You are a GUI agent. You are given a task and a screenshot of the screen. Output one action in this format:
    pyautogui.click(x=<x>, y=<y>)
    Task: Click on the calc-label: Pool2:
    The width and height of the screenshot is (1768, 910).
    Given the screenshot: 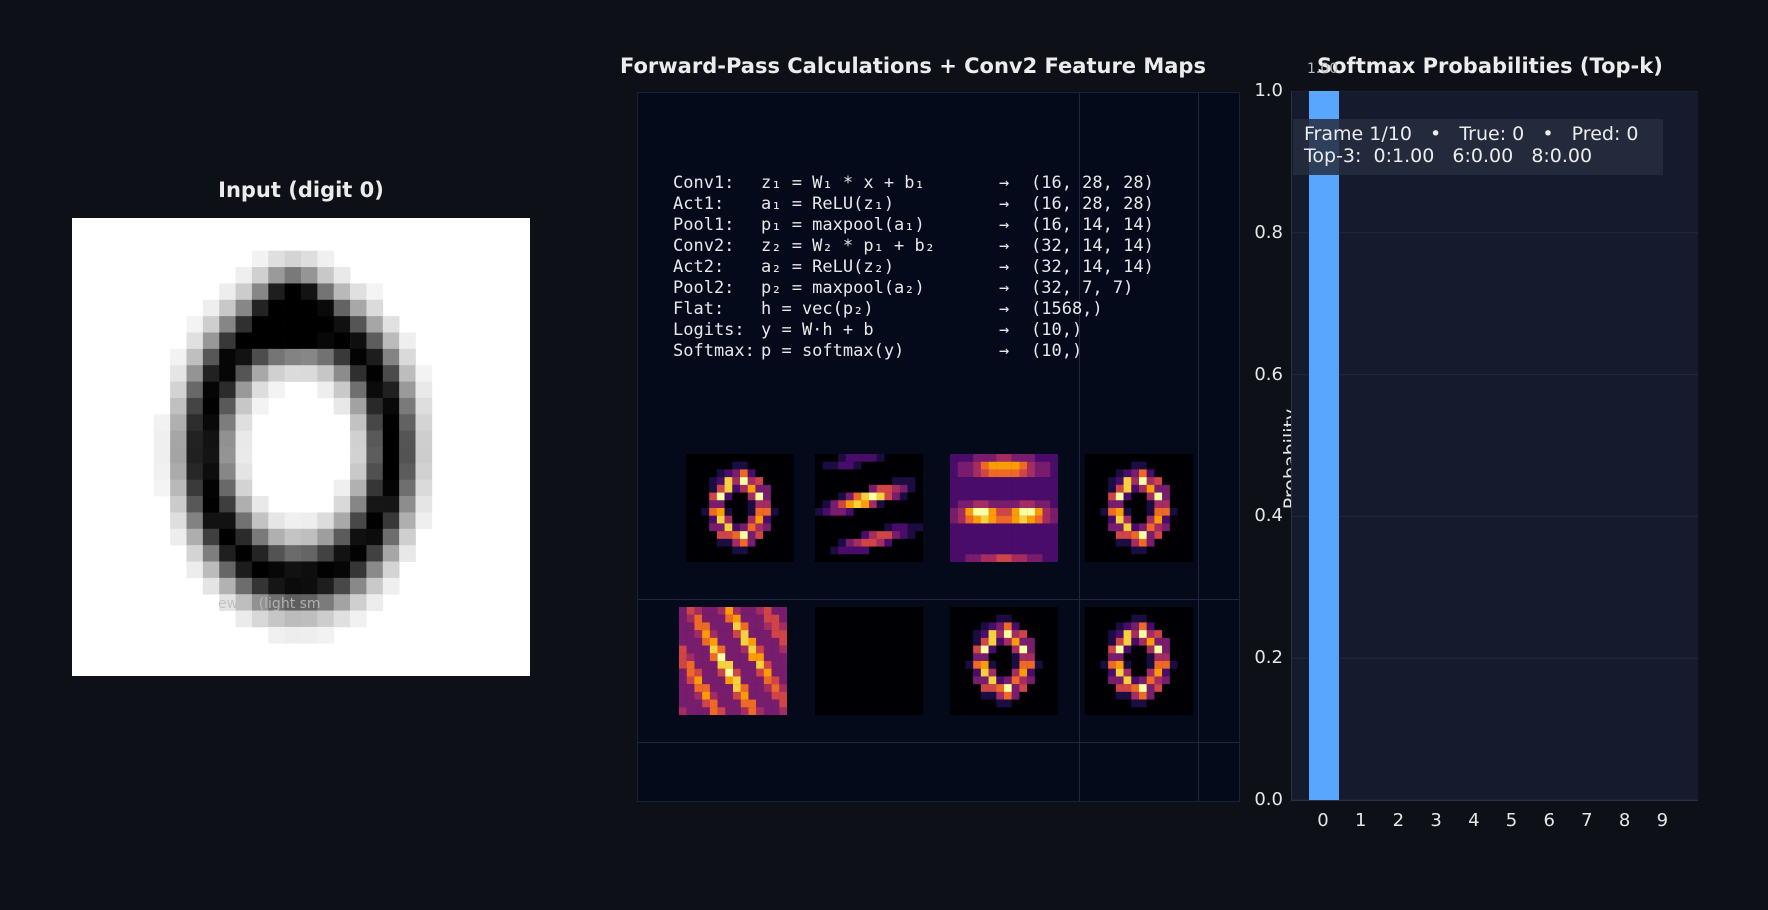 What is the action you would take?
    pyautogui.click(x=704, y=288)
    